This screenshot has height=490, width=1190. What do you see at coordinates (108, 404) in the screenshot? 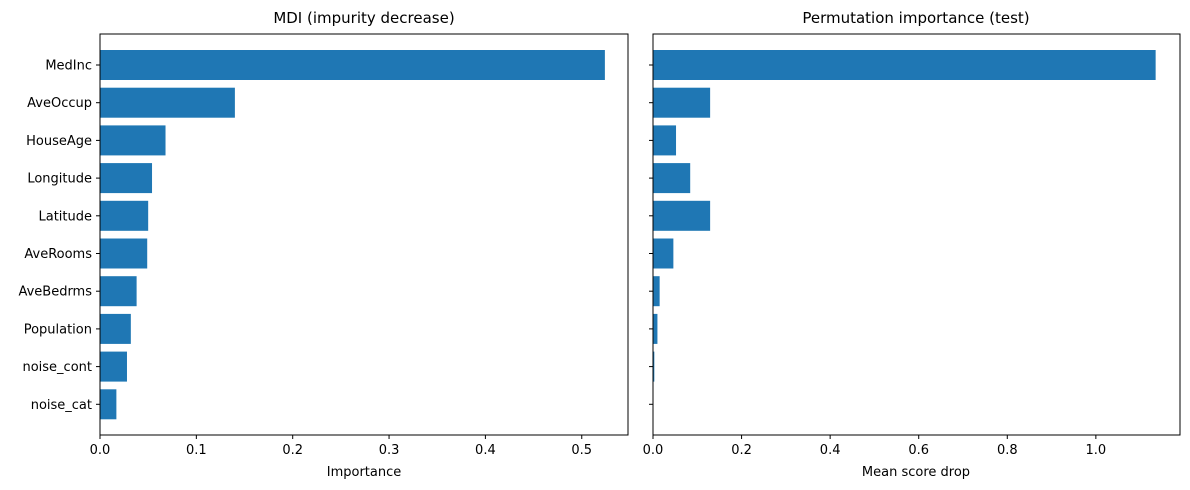
I see `mdi-bar-noise_cat` at bounding box center [108, 404].